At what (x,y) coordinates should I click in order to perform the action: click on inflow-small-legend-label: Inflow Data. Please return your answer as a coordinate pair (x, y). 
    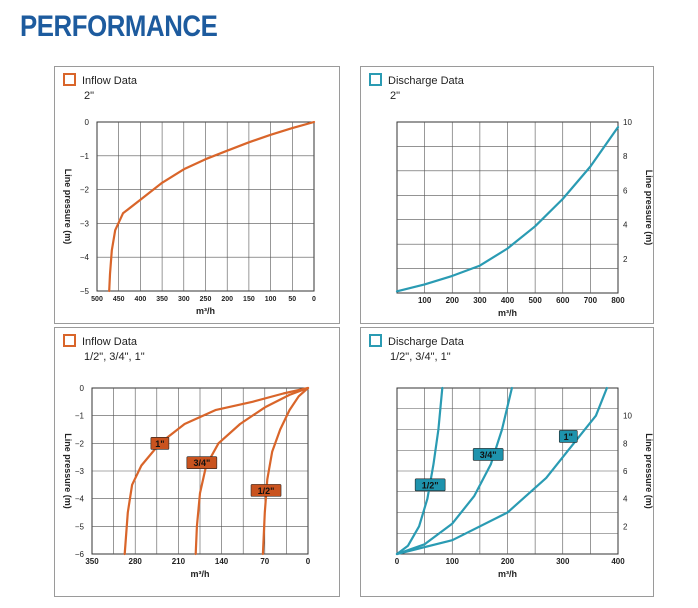
    Looking at the image, I should click on (110, 342).